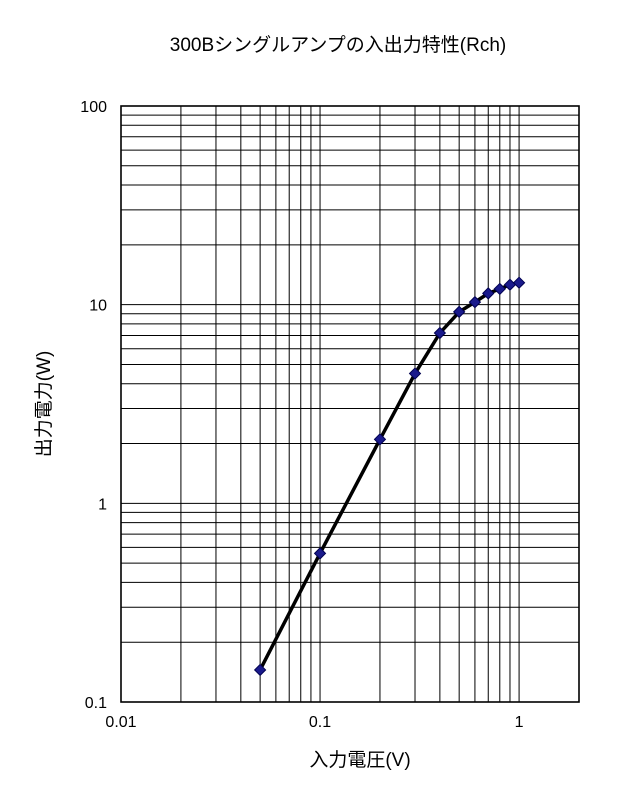 This screenshot has width=627, height=804. What do you see at coordinates (96, 703) in the screenshot?
I see `y-tick-label: 0.1` at bounding box center [96, 703].